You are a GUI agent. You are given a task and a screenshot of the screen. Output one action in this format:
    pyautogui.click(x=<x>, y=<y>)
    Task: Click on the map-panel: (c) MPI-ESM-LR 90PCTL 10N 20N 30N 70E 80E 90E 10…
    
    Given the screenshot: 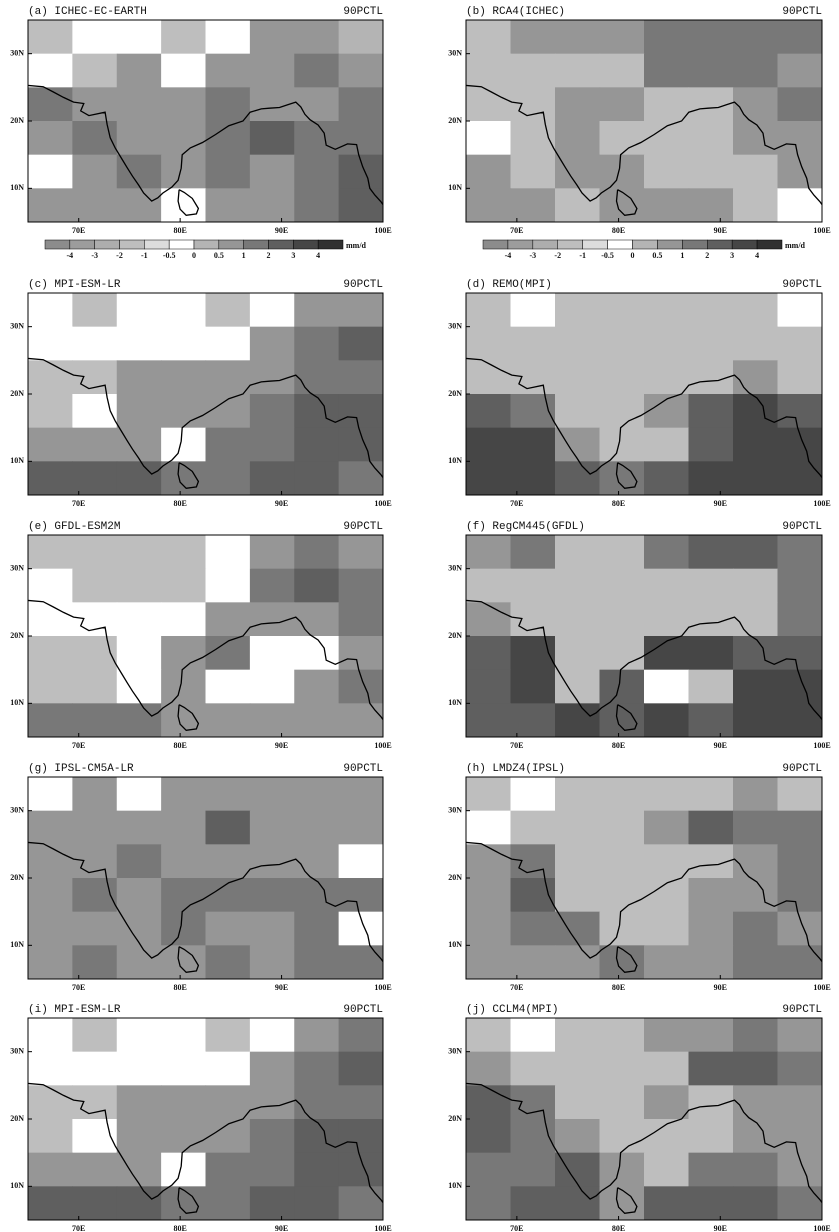 What is the action you would take?
    pyautogui.click(x=200, y=393)
    